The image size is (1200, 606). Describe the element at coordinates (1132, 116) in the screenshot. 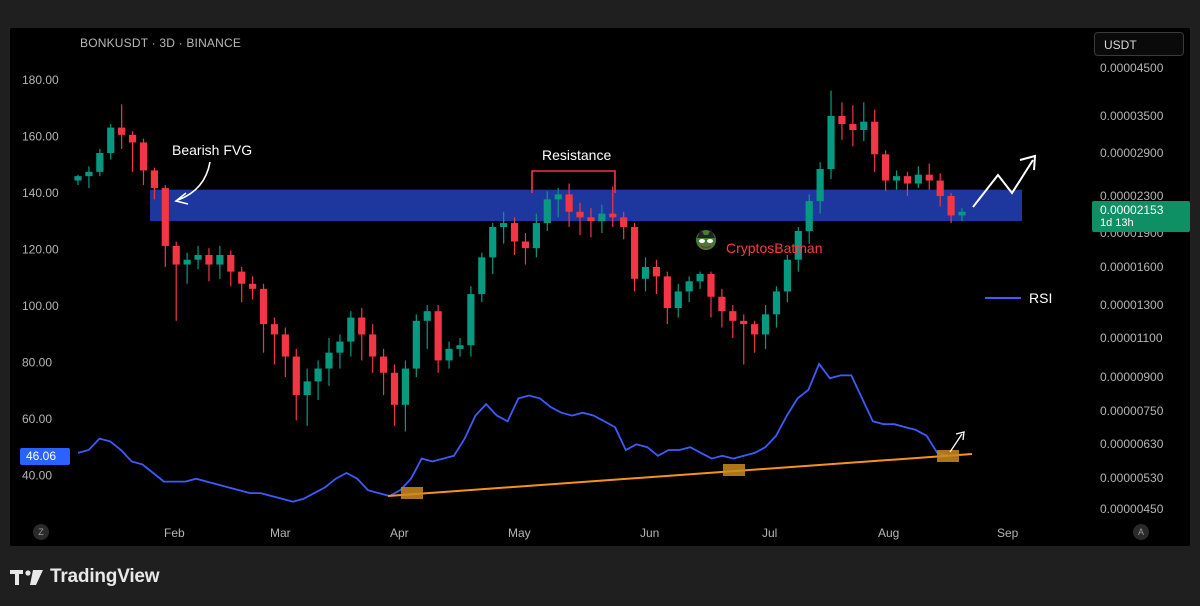

I see `right-axis-tick: 0.00003500` at that location.